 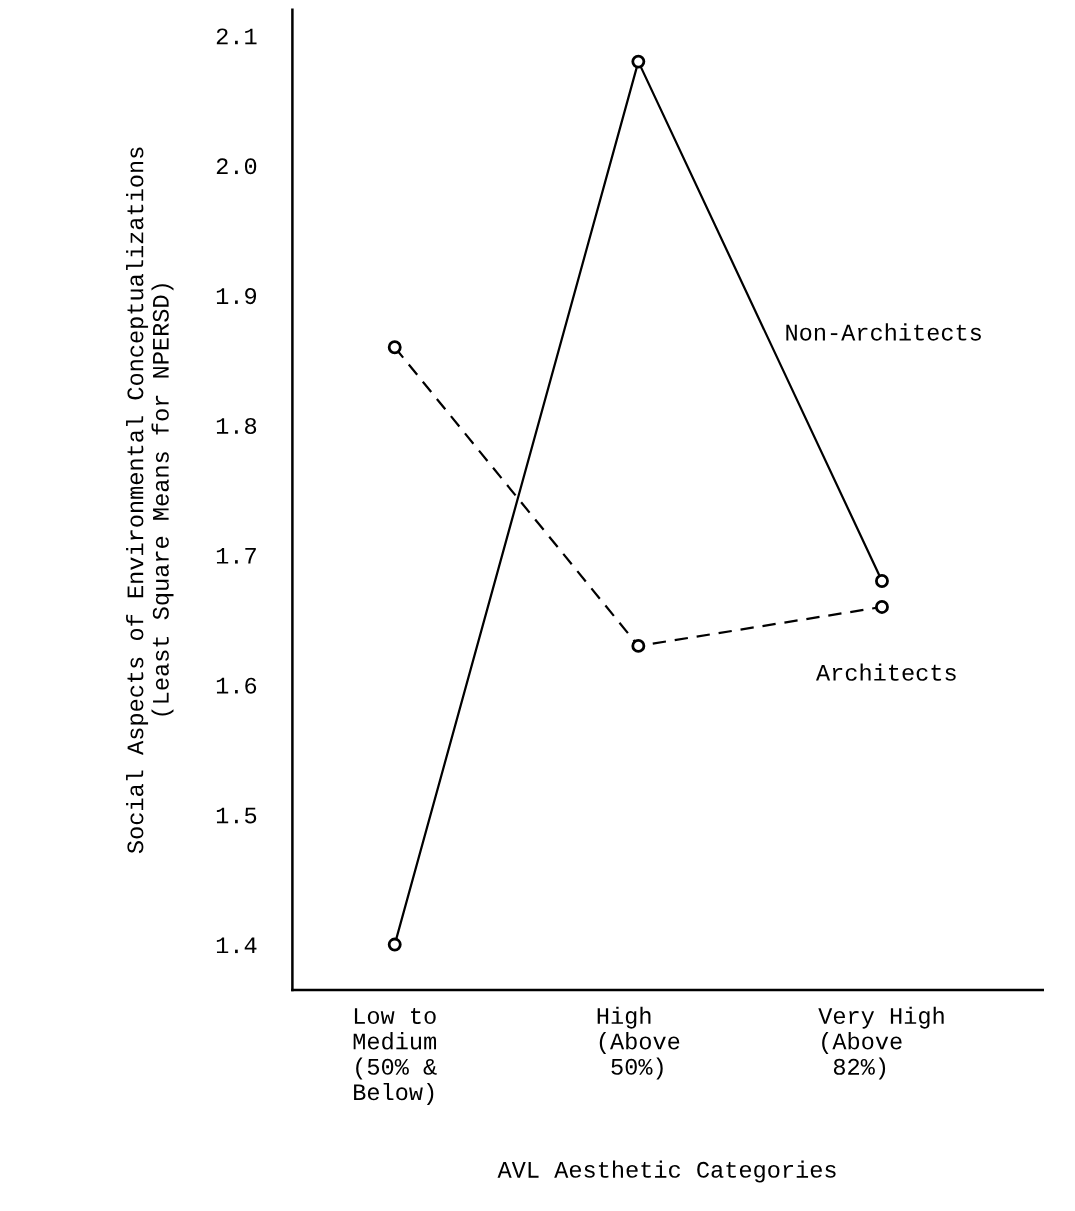 I want to click on y-axis-title: Social Aspects of Environmental Conceptualizations (Least Square Means for NPERSD), so click(x=150, y=500).